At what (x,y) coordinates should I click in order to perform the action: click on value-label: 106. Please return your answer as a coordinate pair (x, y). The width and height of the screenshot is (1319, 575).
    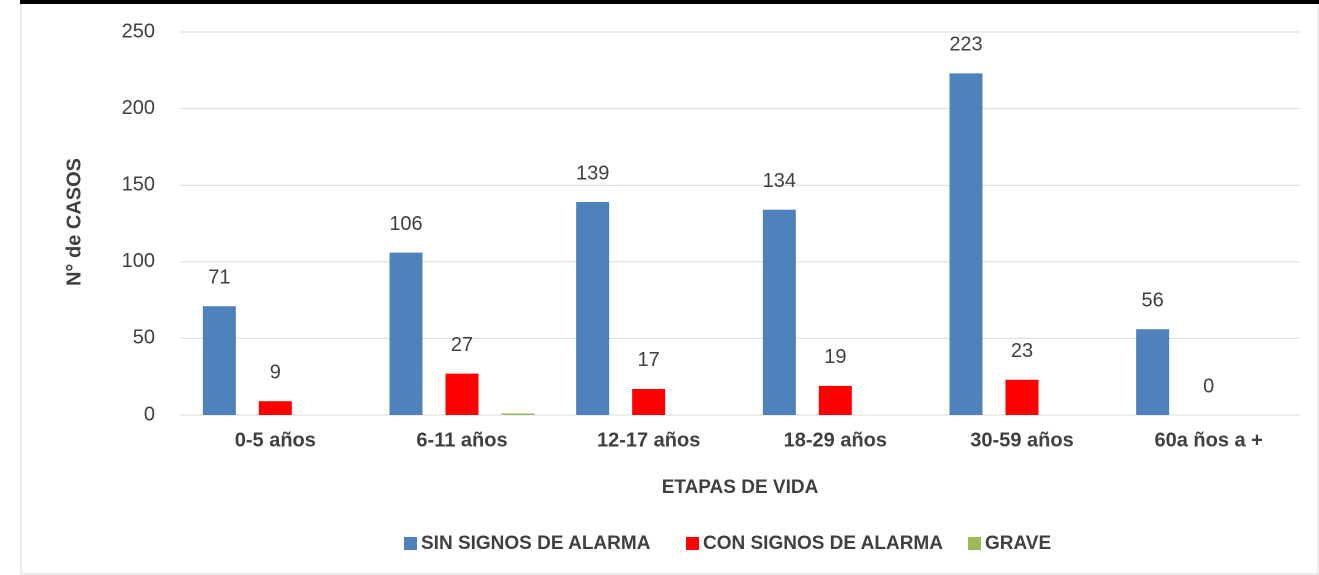
    Looking at the image, I should click on (405, 224).